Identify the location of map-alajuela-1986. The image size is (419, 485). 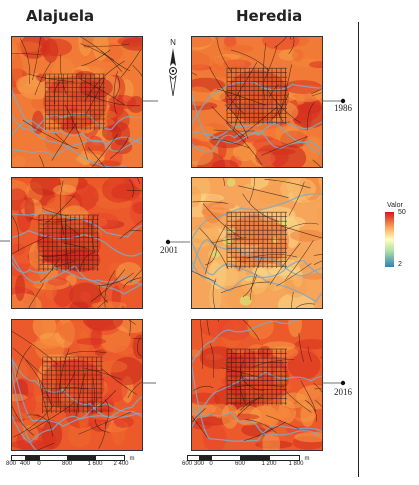
(77, 102).